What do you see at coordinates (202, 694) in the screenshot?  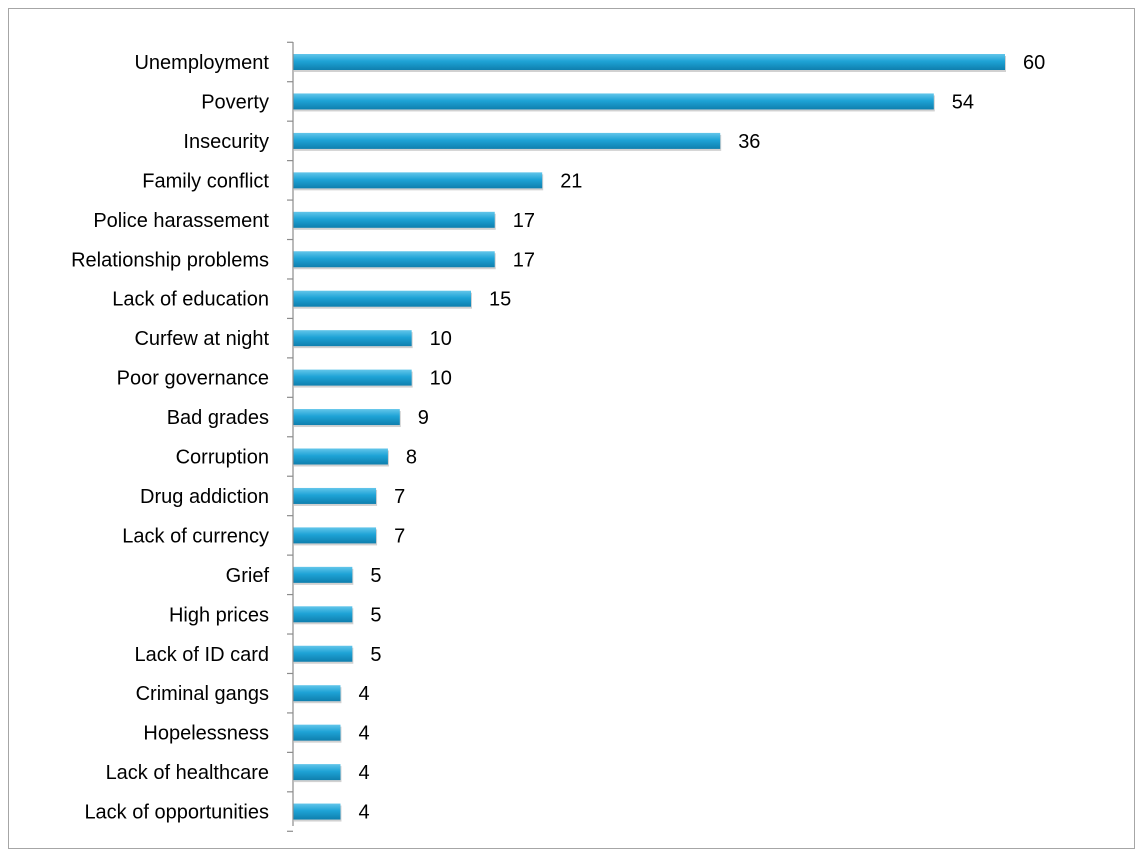 I see `category-label: Criminal gangs` at bounding box center [202, 694].